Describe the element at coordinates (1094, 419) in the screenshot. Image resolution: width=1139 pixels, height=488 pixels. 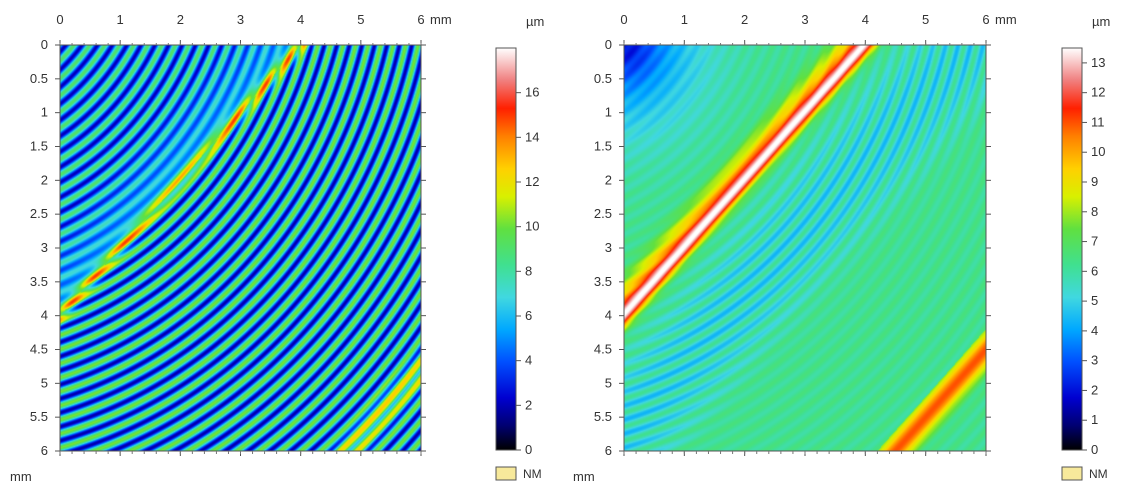
I see `colorbar-tick-label: 1` at that location.